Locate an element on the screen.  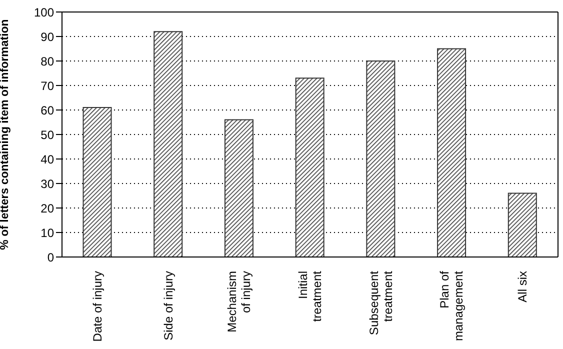
x-tick-label: Date of injury is located at coordinates (97, 306).